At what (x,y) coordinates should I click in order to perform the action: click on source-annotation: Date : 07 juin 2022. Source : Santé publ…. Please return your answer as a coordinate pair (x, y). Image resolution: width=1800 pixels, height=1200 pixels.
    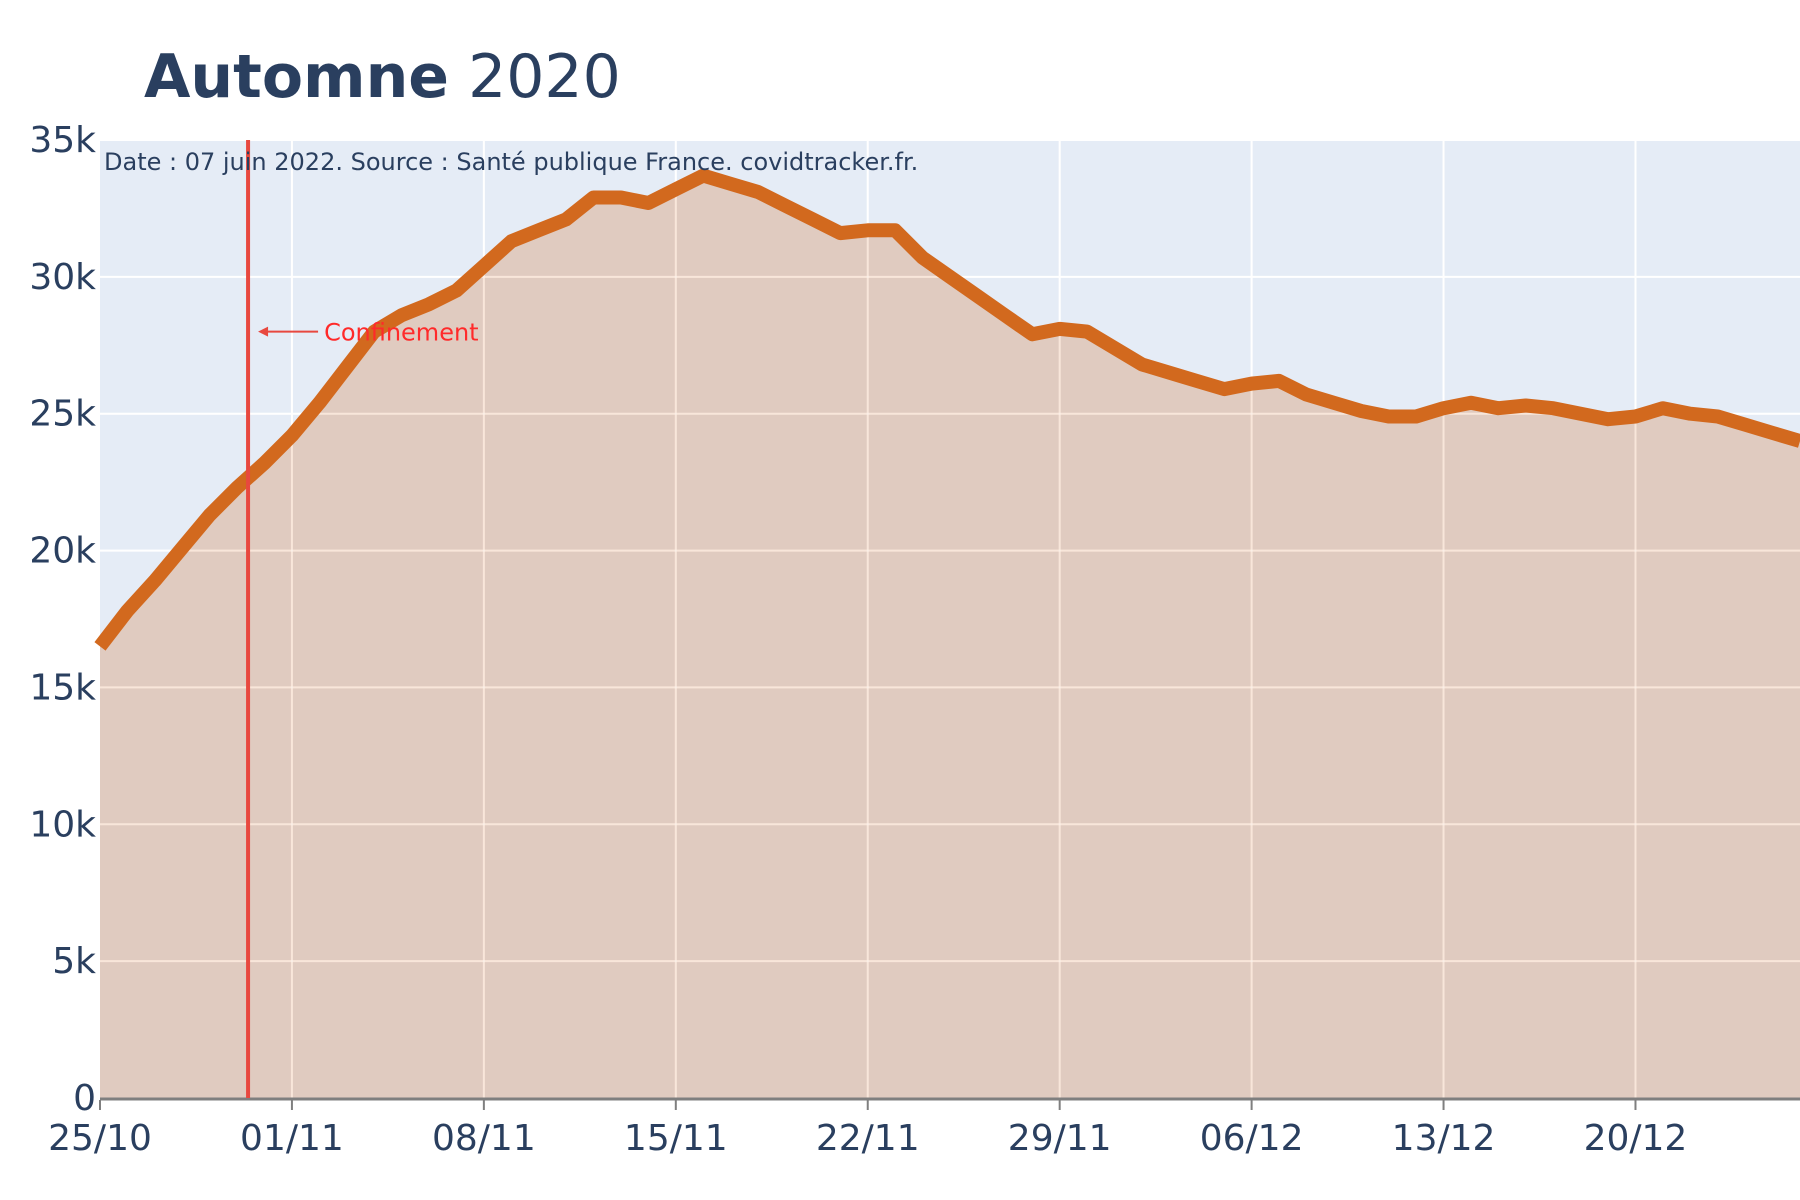
    Looking at the image, I should click on (511, 162).